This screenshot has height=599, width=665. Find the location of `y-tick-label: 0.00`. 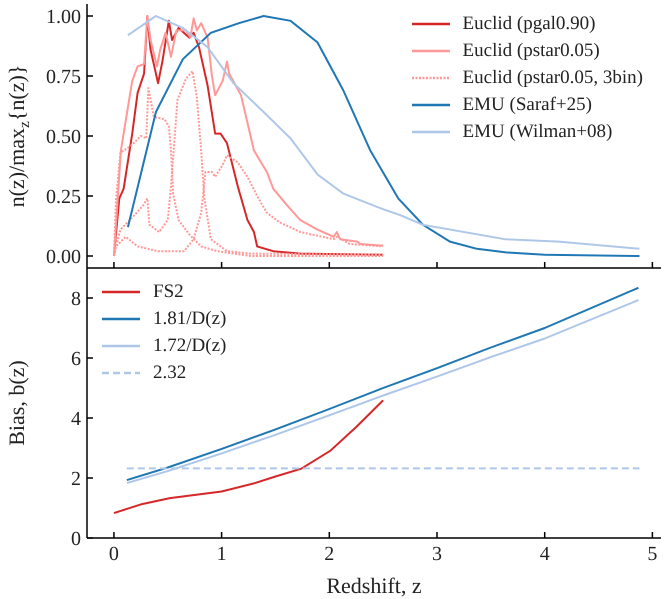

y-tick-label: 0.00 is located at coordinates (63, 257).